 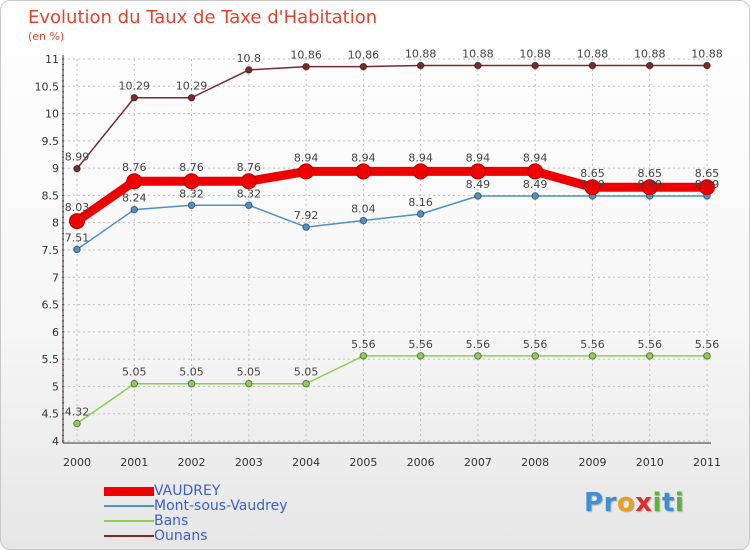 What do you see at coordinates (51, 195) in the screenshot?
I see `y-tick-label: 8.5` at bounding box center [51, 195].